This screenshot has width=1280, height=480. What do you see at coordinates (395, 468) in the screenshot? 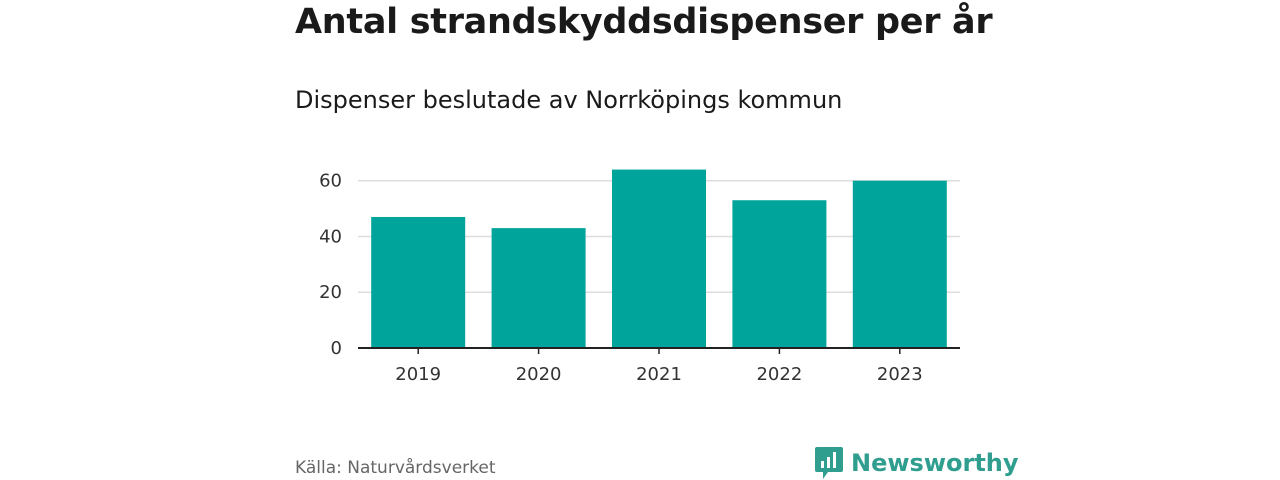
I see `source-note: Källa: Naturvårdsverket` at bounding box center [395, 468].